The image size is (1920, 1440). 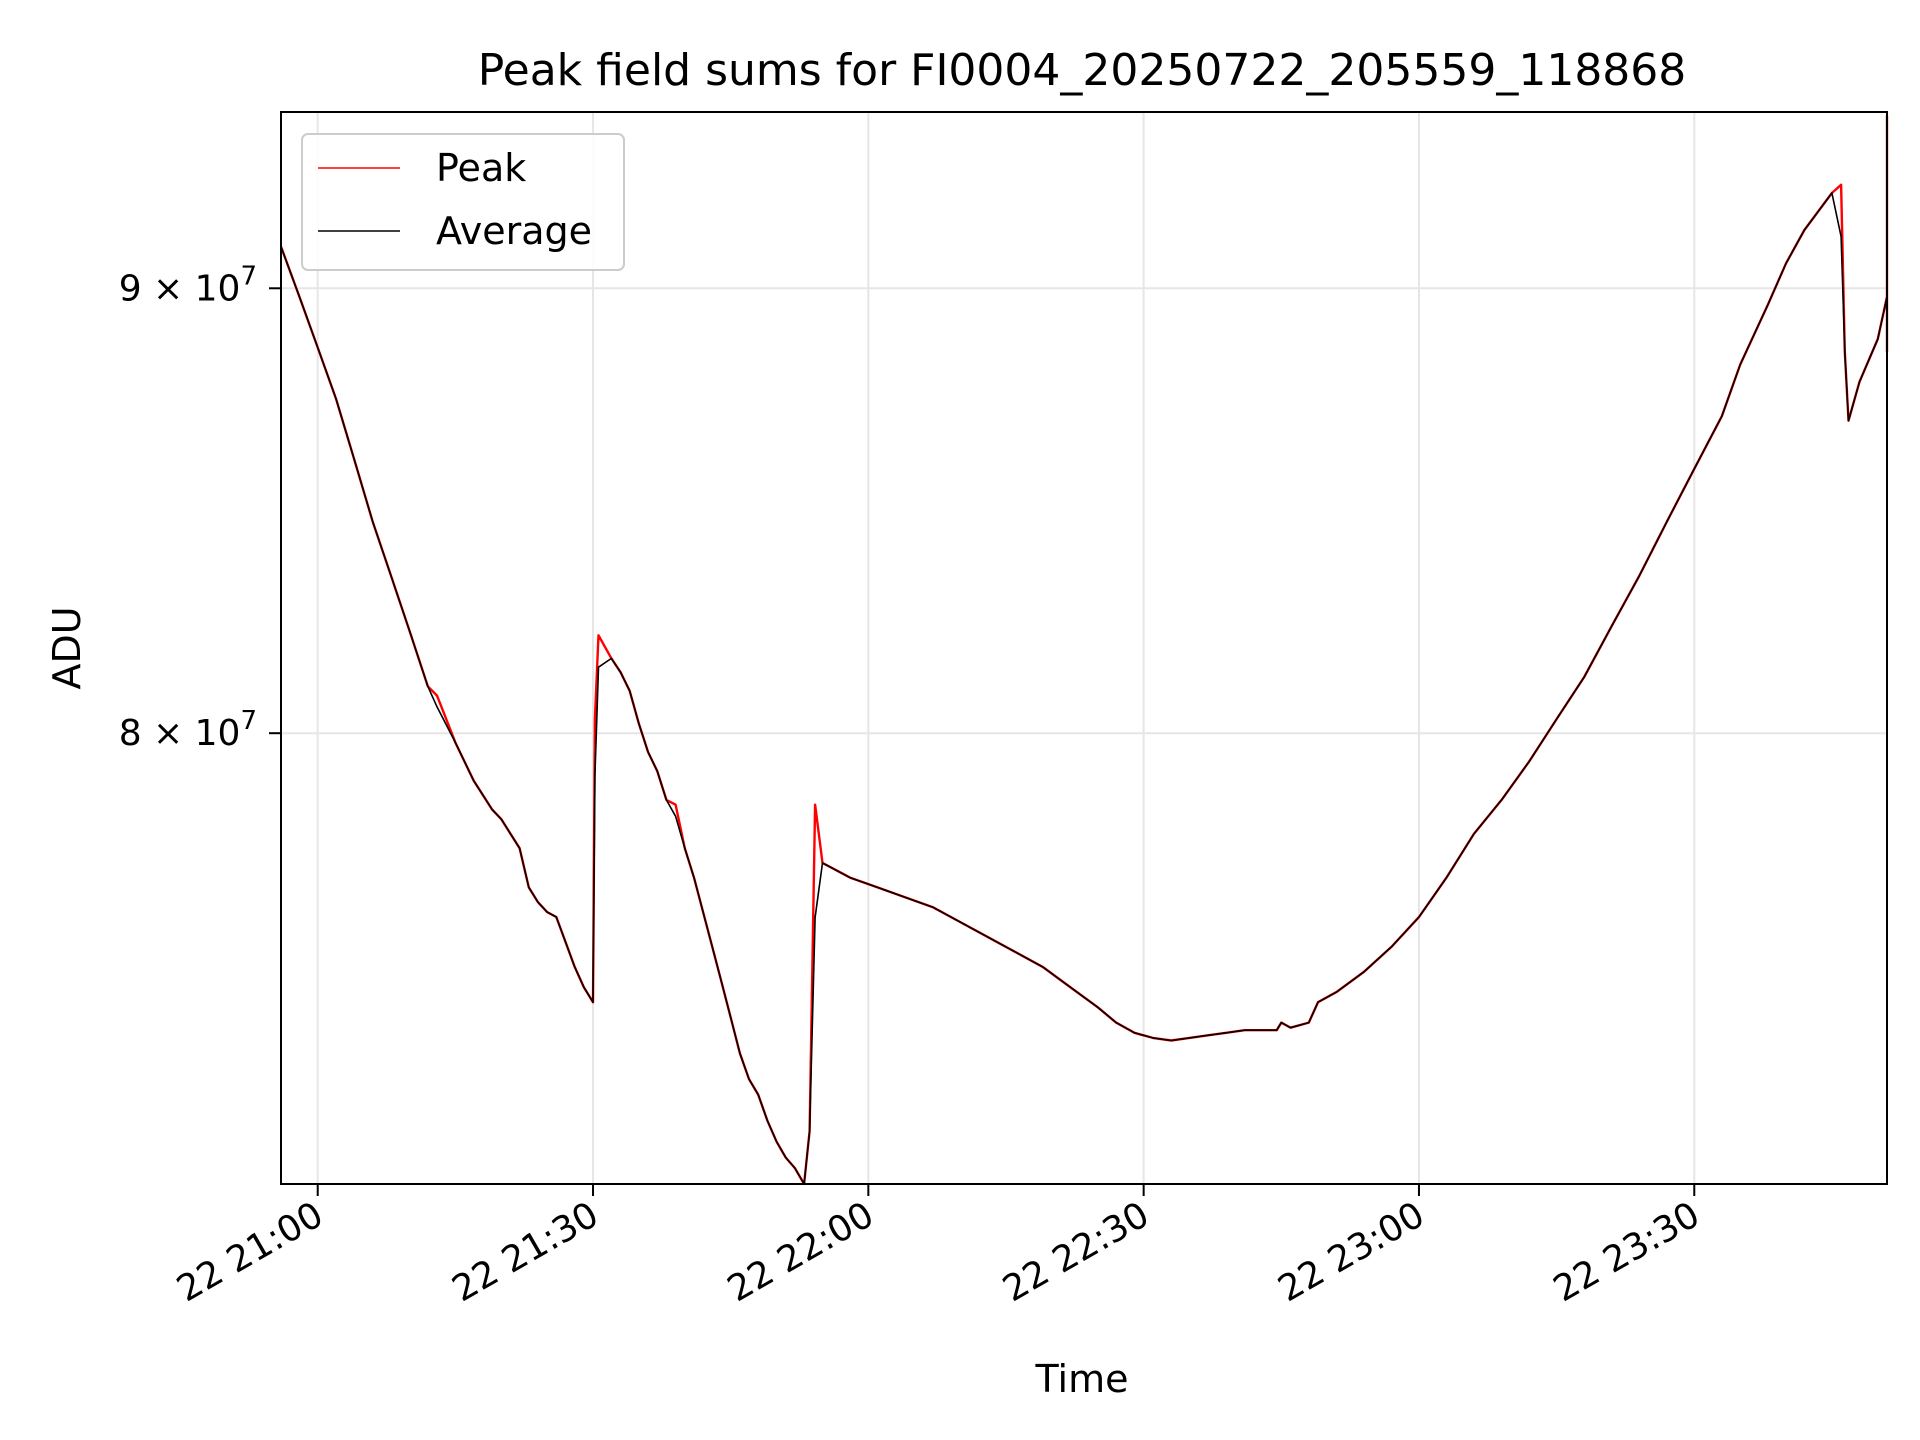 What do you see at coordinates (481, 168) in the screenshot?
I see `legend-label-peak: Peak` at bounding box center [481, 168].